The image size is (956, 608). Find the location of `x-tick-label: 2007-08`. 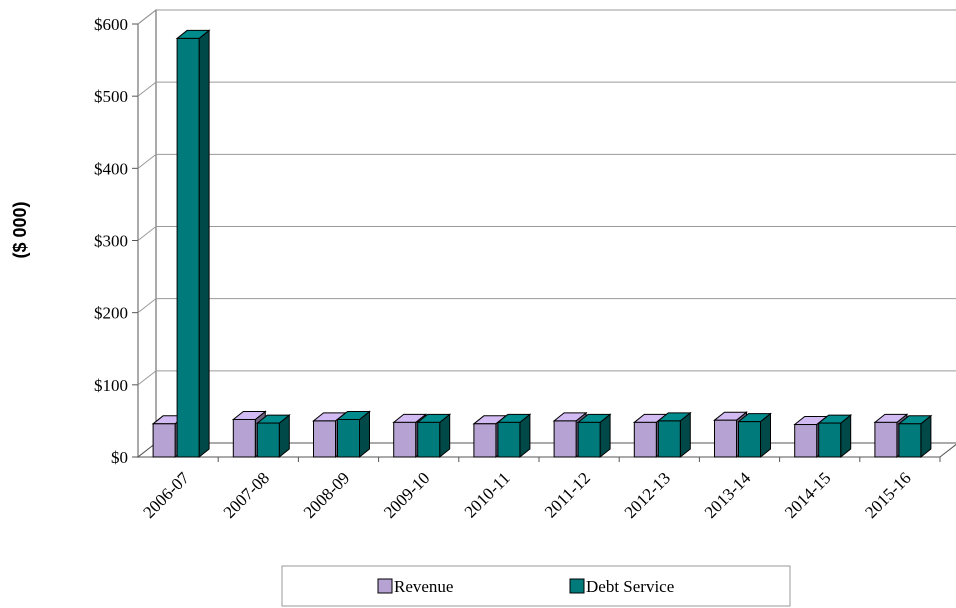

x-tick-label: 2007-08 is located at coordinates (247, 495).